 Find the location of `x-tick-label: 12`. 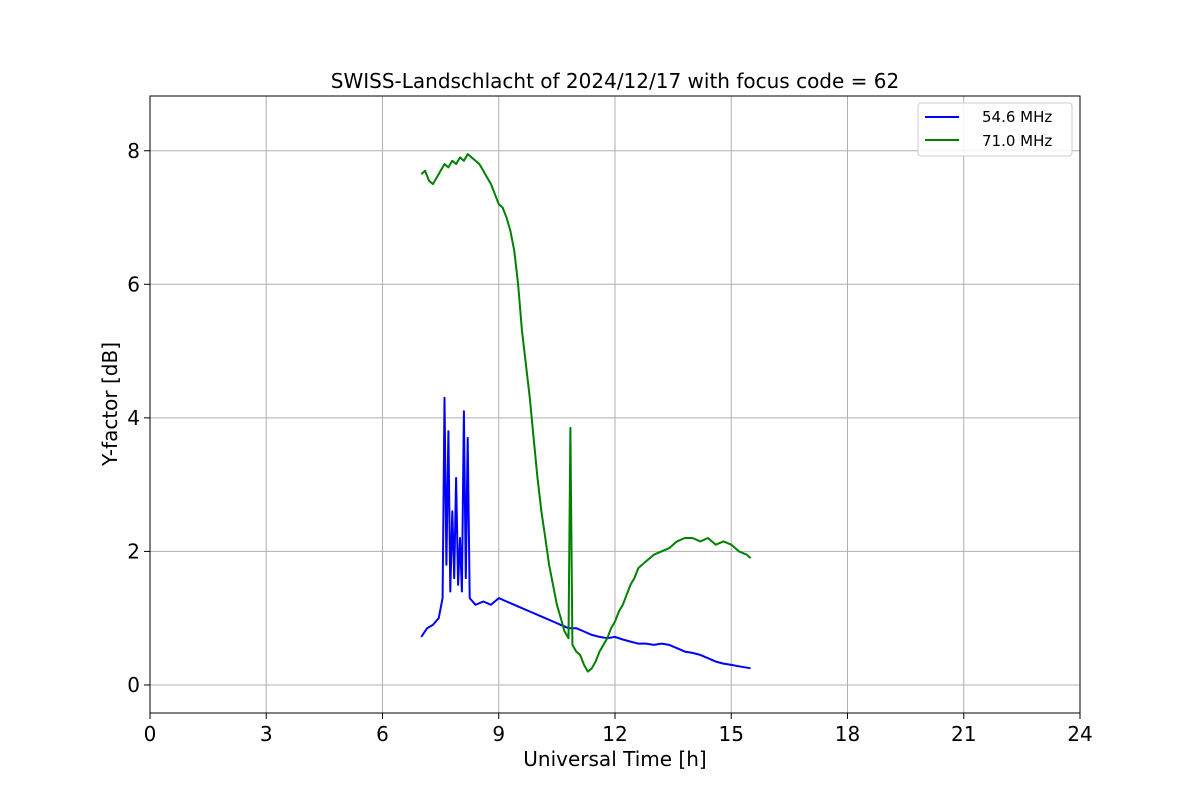

x-tick-label: 12 is located at coordinates (614, 734).